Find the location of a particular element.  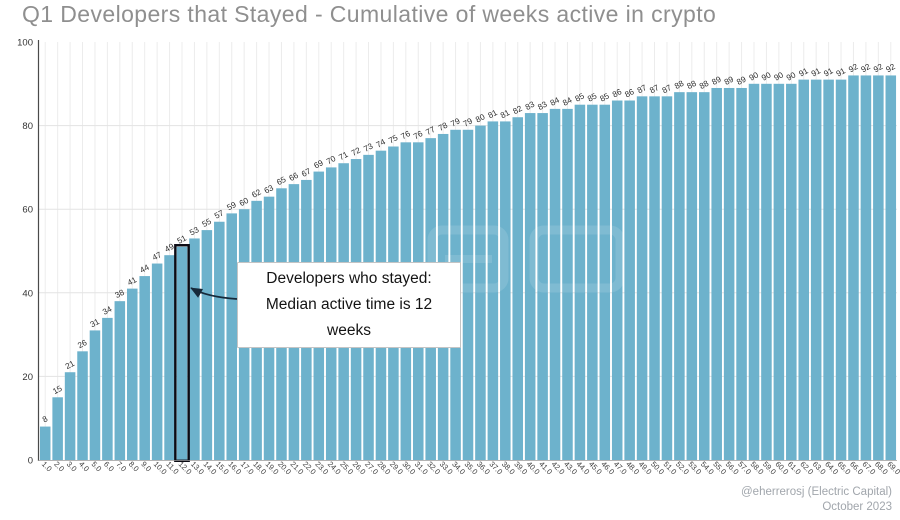

x-tick-label: 13.0 is located at coordinates (197, 468).